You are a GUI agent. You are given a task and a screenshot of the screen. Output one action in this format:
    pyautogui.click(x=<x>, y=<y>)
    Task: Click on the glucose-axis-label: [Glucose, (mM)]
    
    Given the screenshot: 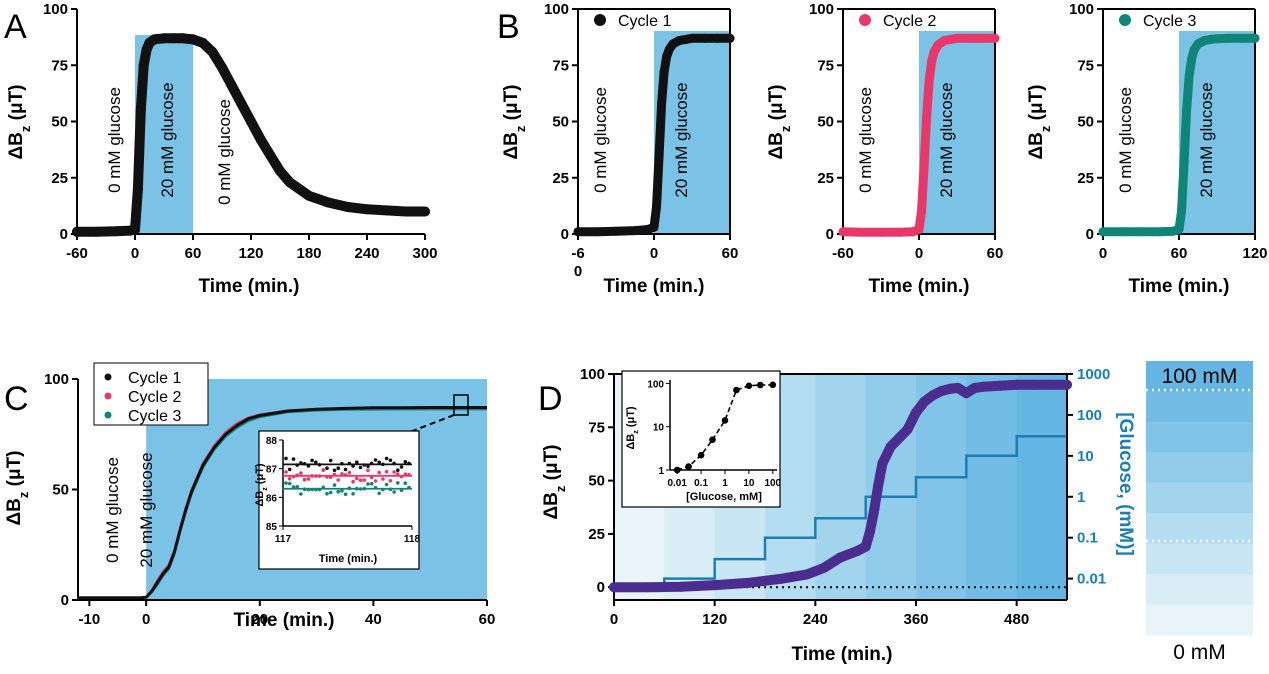 What is the action you would take?
    pyautogui.click(x=1125, y=484)
    